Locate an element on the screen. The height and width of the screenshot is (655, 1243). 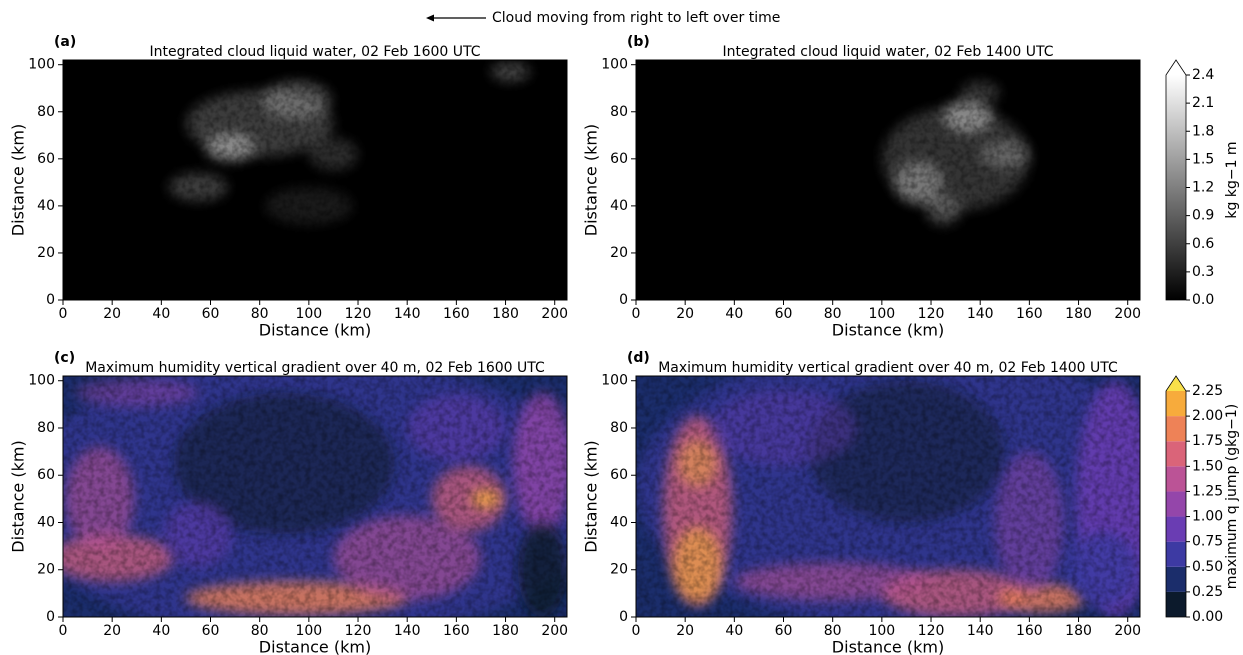
colorbar-tick-label: 2.4 is located at coordinates (1203, 75).